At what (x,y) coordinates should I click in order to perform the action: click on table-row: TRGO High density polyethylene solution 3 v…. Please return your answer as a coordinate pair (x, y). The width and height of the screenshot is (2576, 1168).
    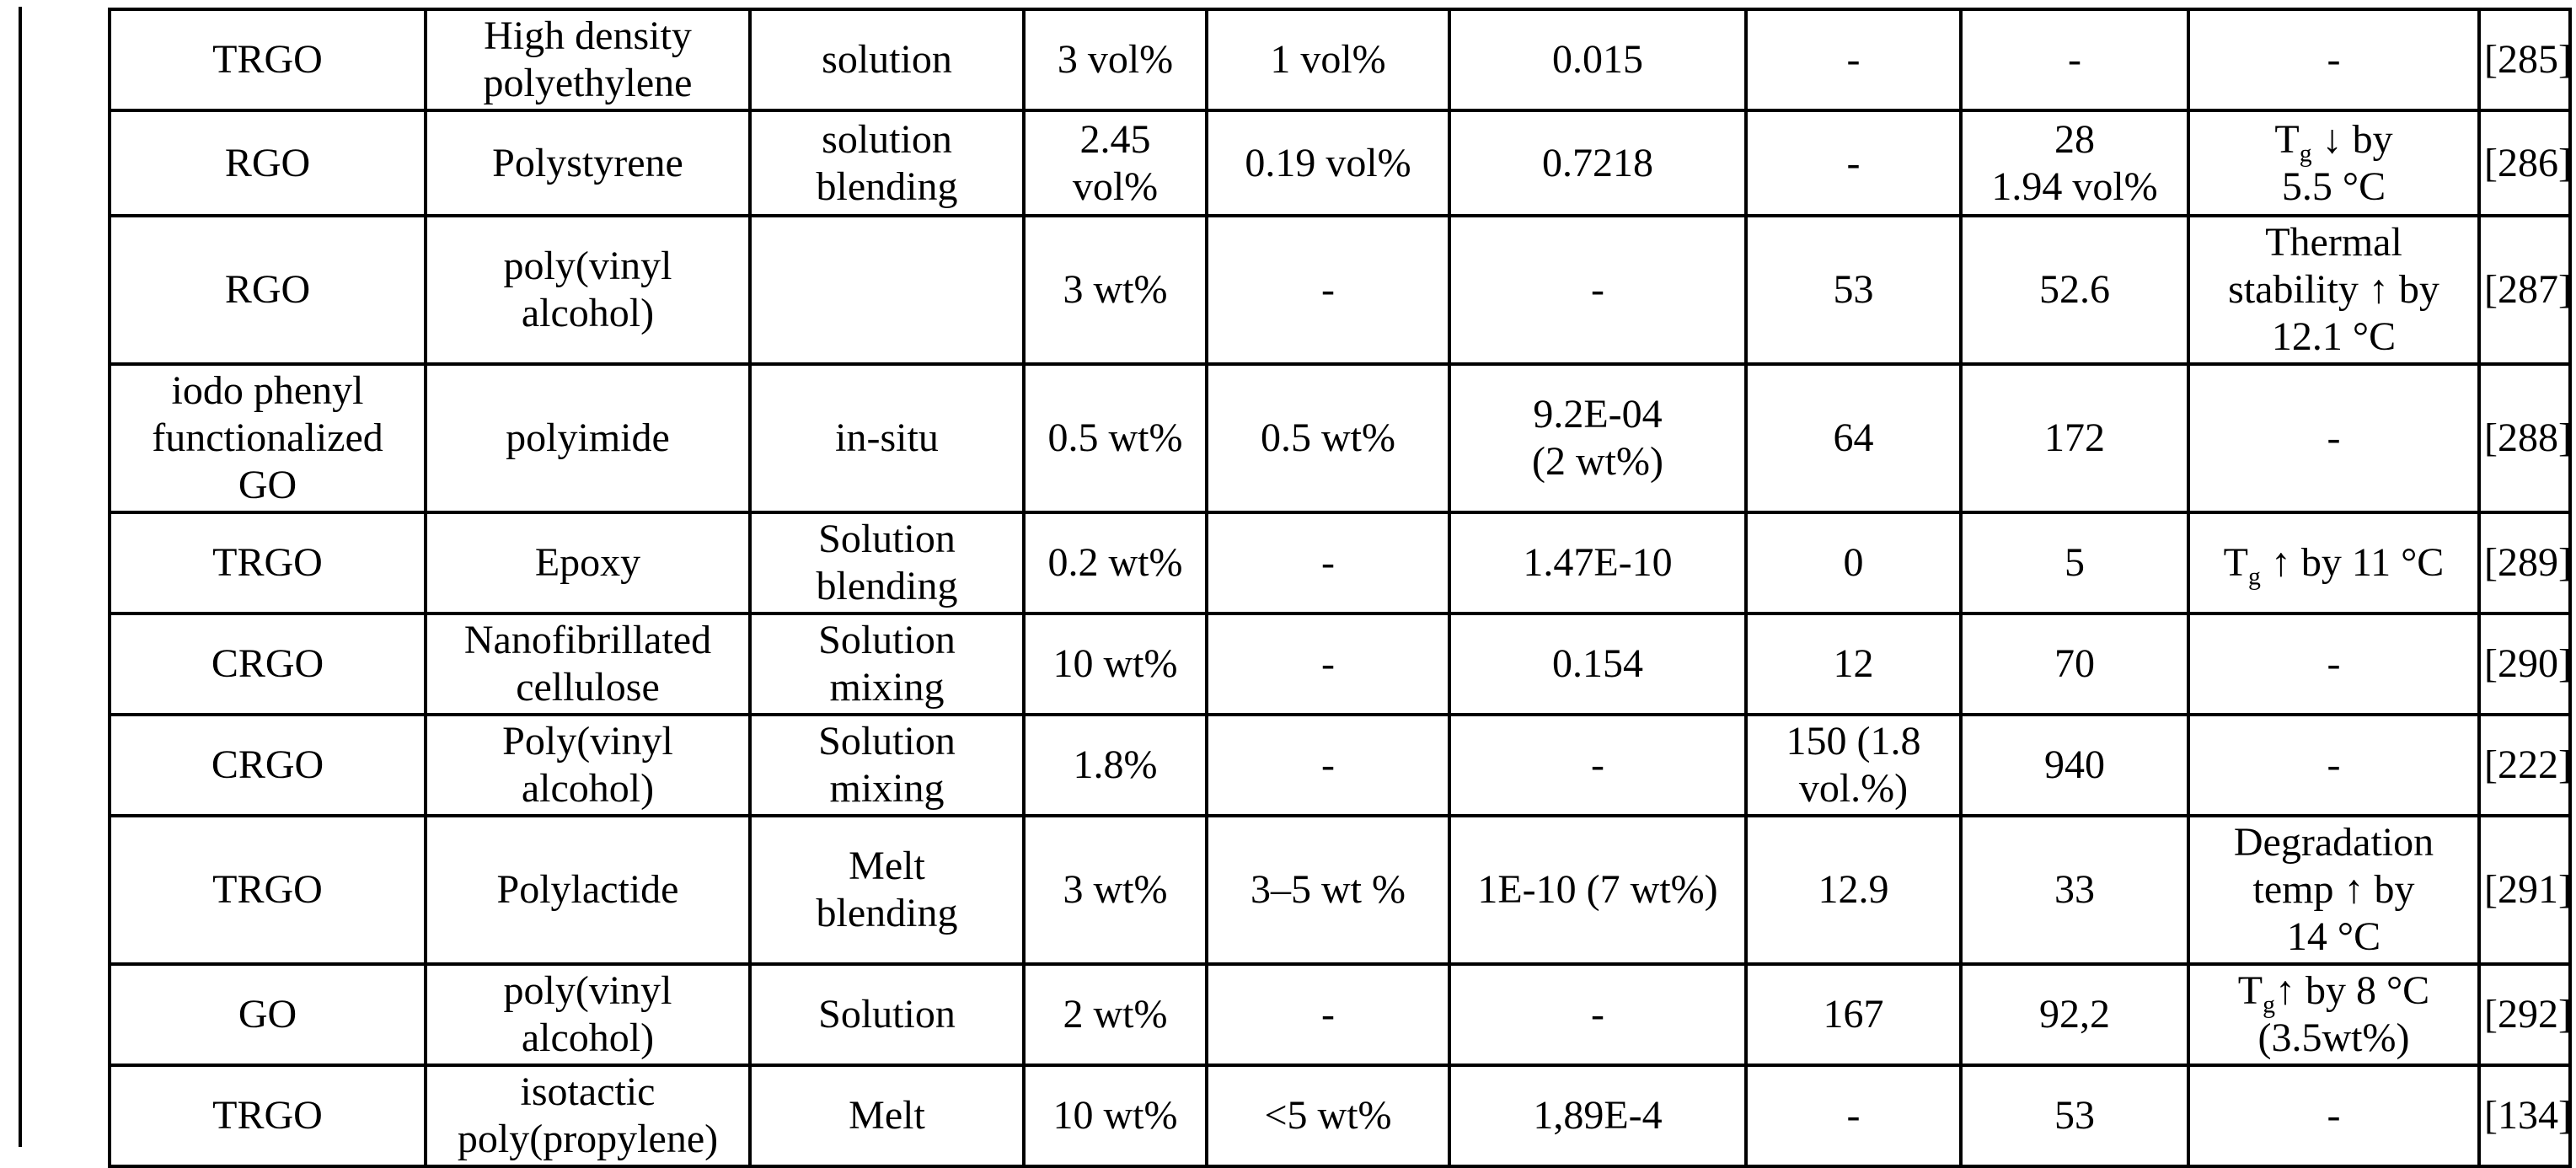
    Looking at the image, I should click on (1340, 60).